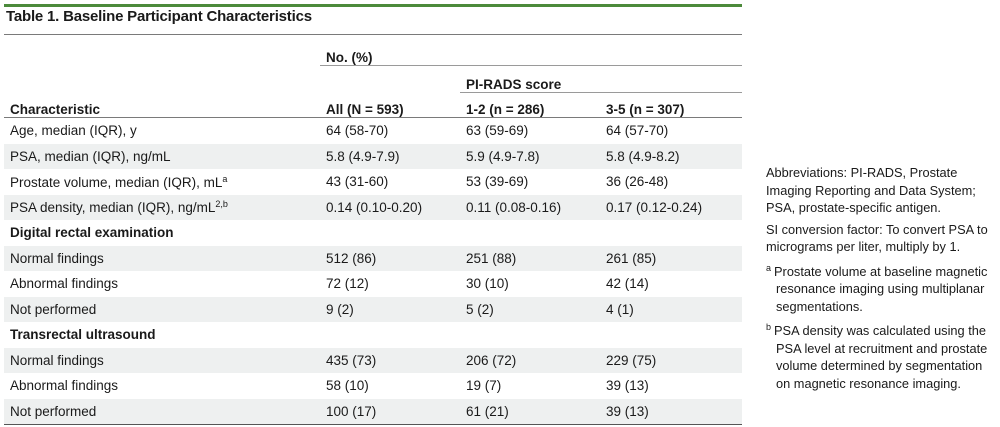 Image resolution: width=1000 pixels, height=427 pixels. Describe the element at coordinates (671, 207) in the screenshot. I see `cell-pirads-3-5: 0.17 (0.12-0.24)` at that location.